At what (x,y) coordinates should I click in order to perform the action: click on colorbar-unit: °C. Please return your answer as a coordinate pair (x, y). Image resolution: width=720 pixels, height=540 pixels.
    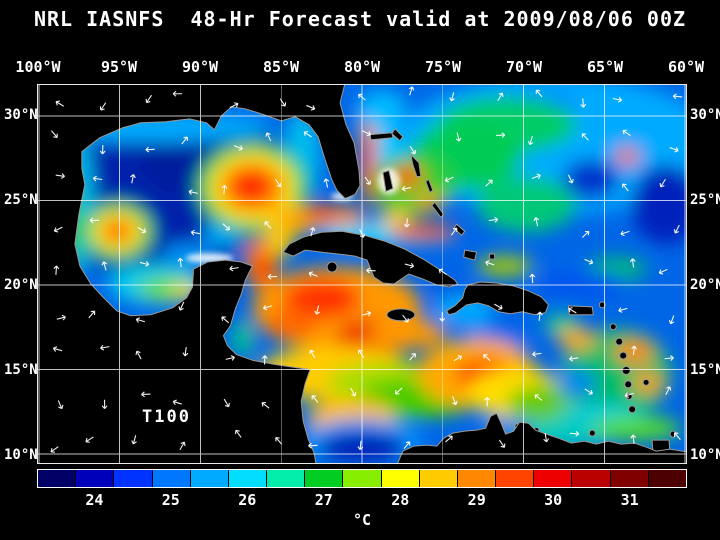
    Looking at the image, I should click on (362, 520).